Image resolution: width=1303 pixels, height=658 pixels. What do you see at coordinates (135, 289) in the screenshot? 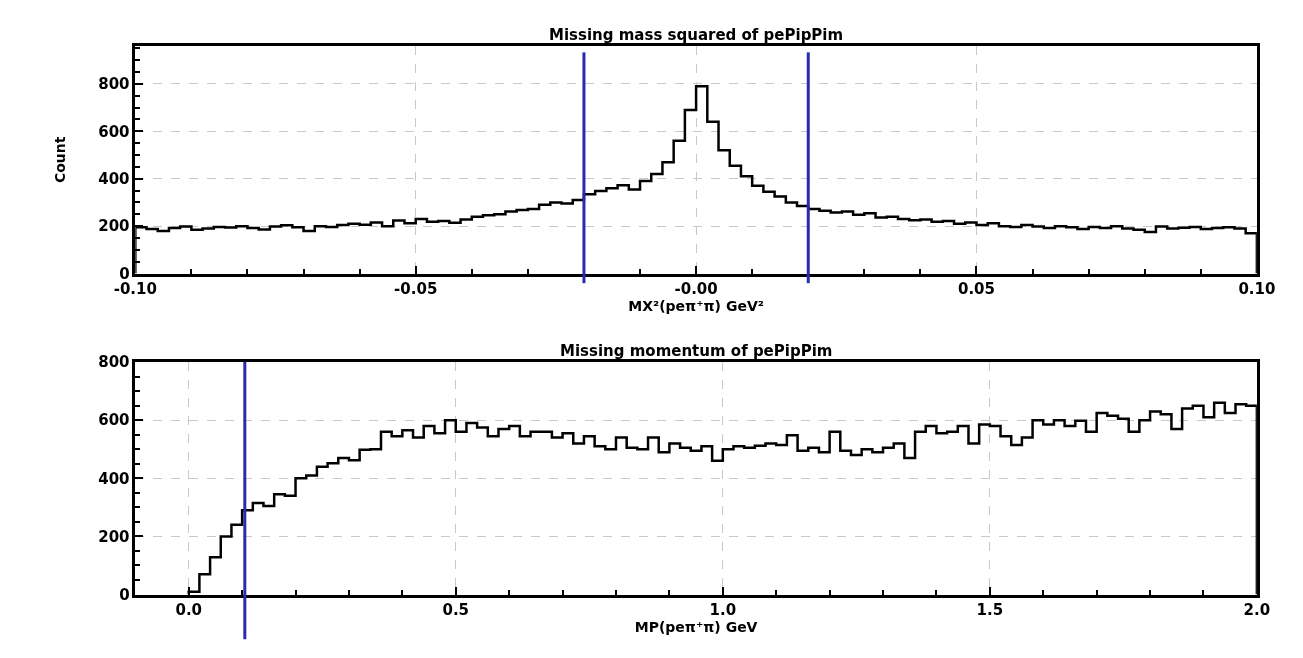
I see `x-tick-label: -0.10` at bounding box center [135, 289].